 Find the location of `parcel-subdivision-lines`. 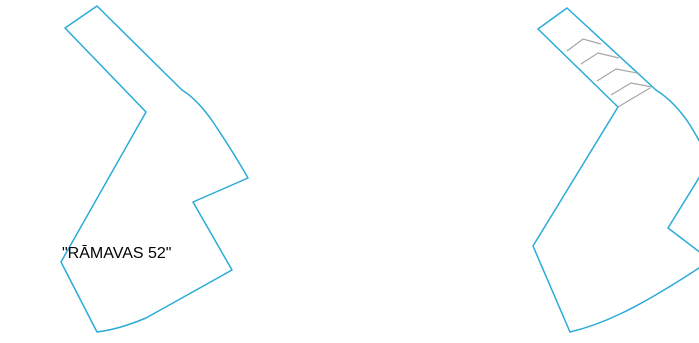

parcel-subdivision-lines is located at coordinates (609, 73).